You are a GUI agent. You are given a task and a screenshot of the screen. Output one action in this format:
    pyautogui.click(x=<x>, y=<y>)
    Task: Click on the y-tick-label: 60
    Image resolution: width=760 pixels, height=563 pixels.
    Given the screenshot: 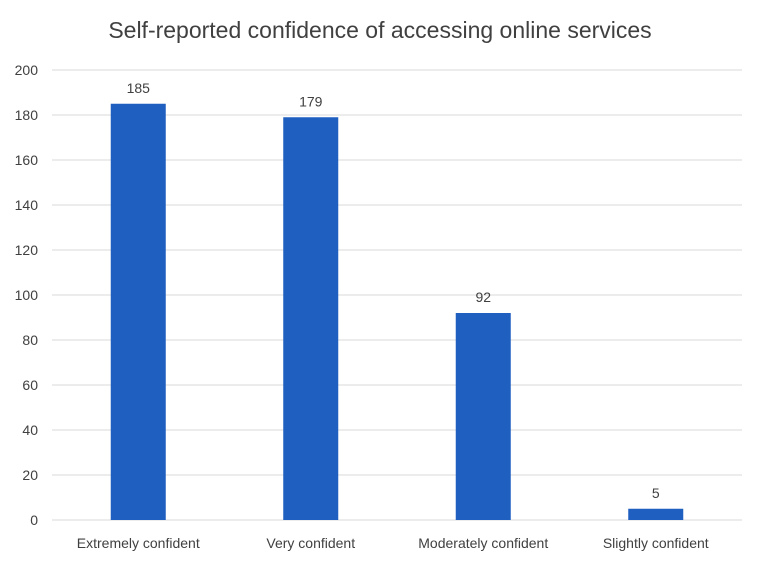 What is the action you would take?
    pyautogui.click(x=30, y=385)
    